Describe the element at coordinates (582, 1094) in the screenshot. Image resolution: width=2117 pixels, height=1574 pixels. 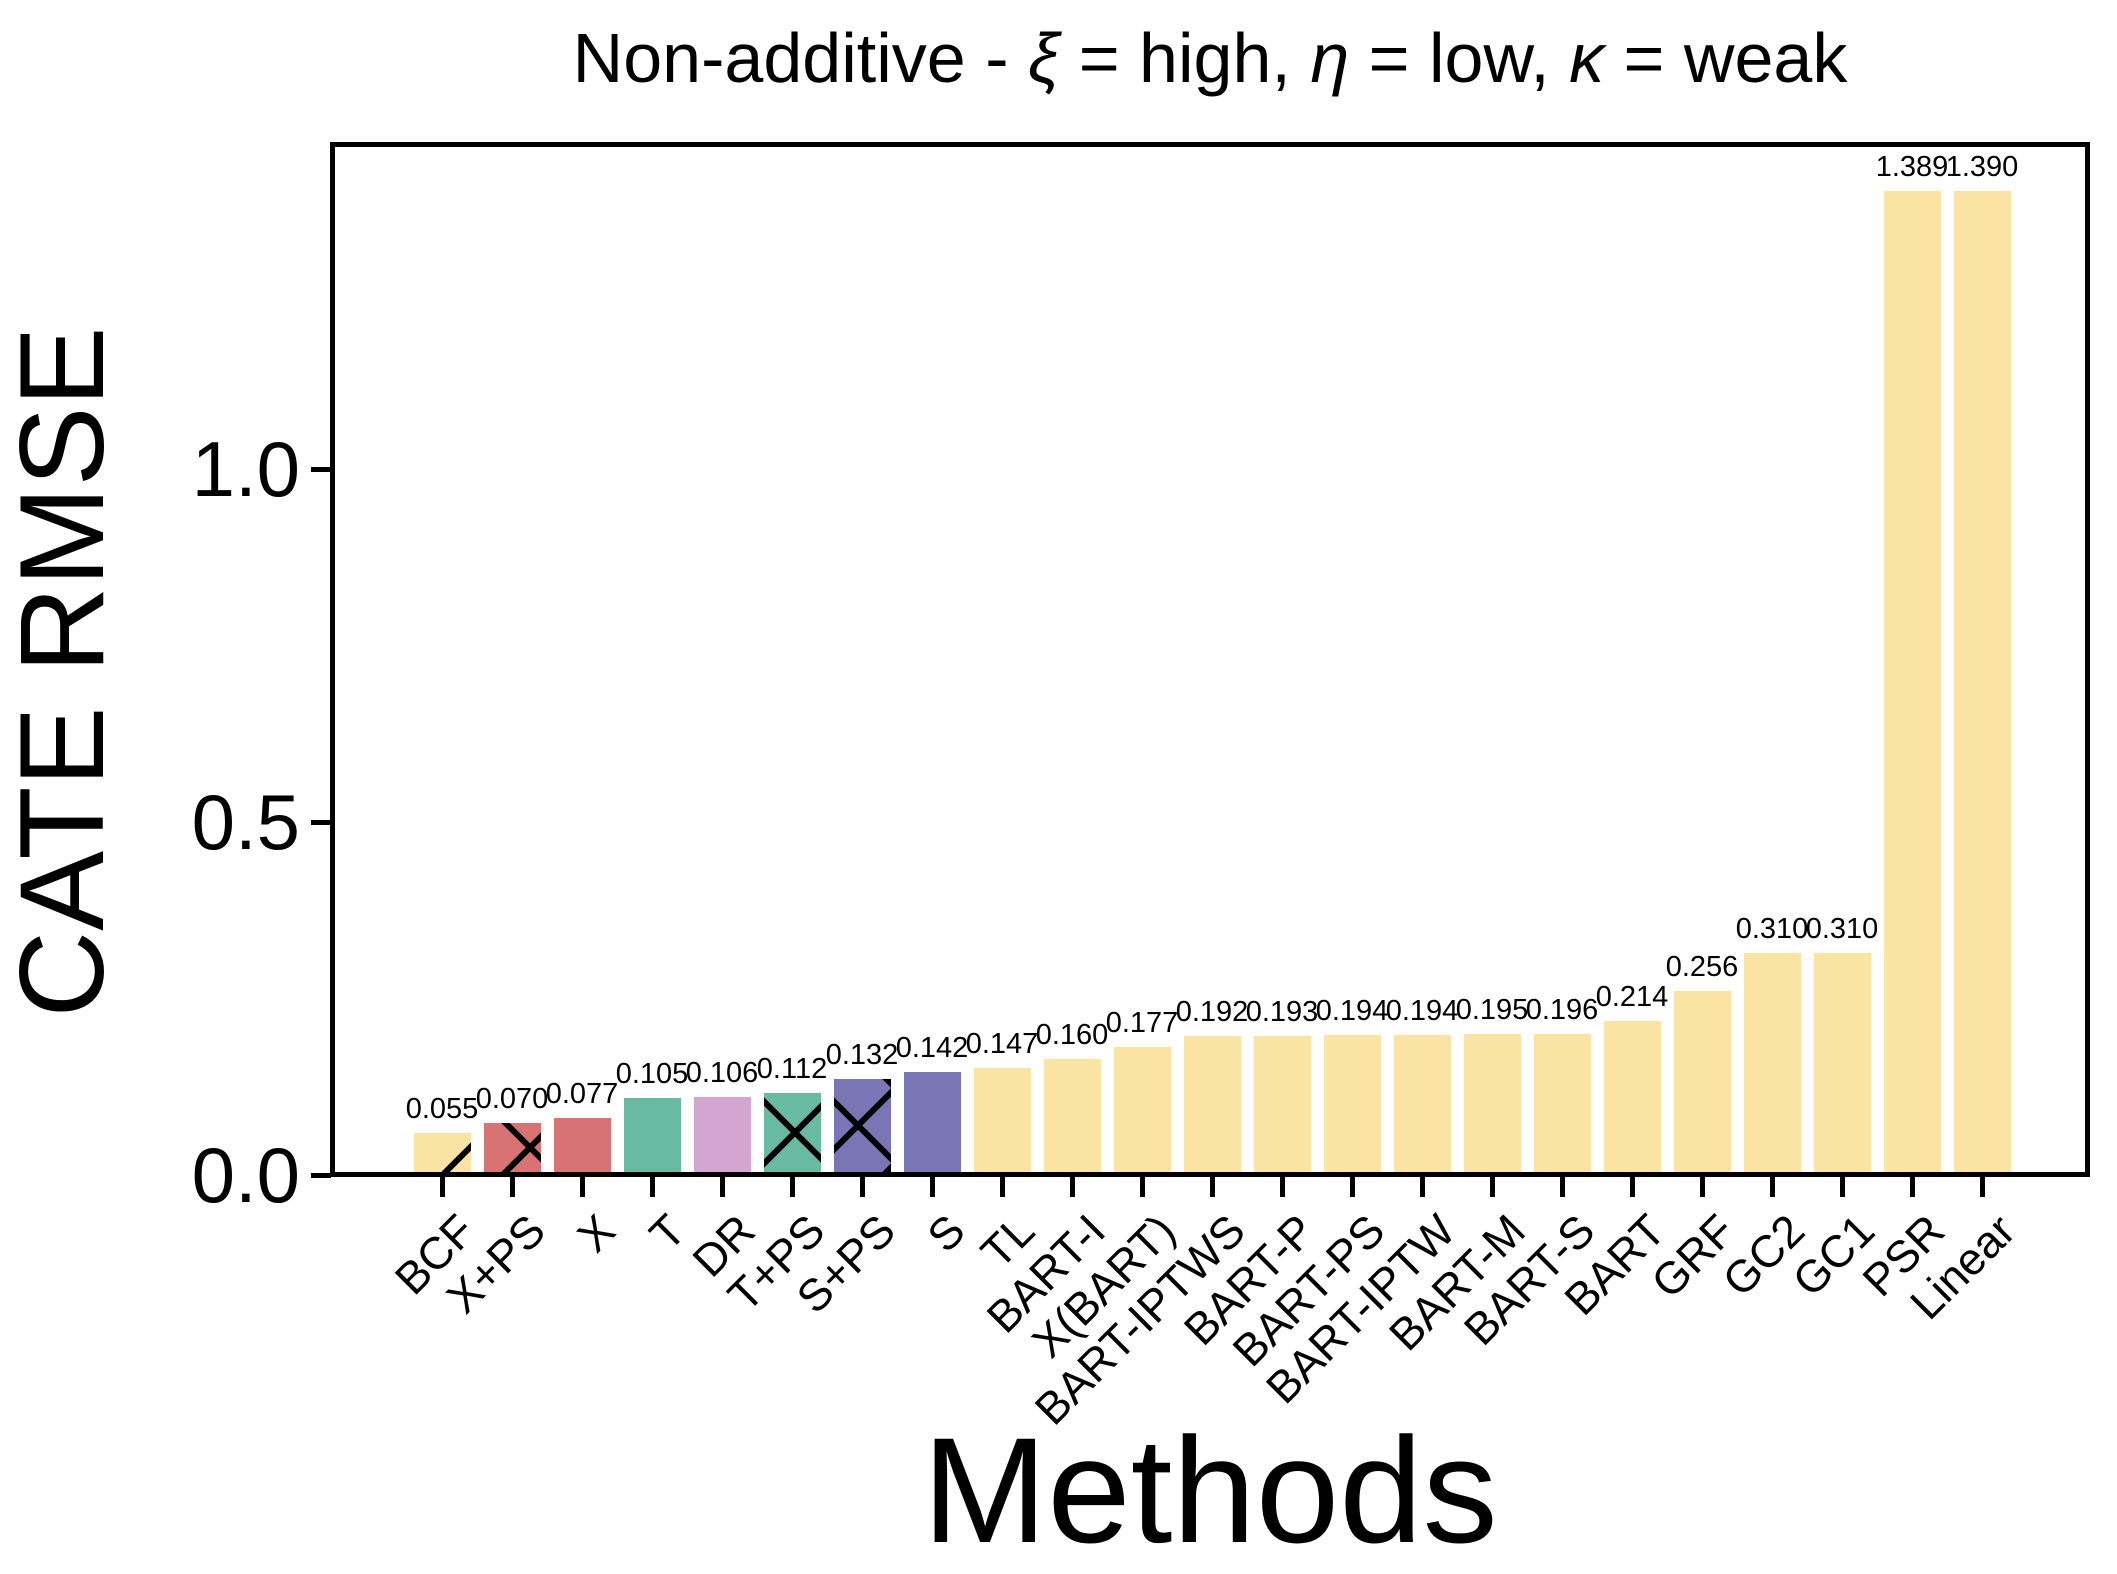
I see `bar-value-label: 0.077` at that location.